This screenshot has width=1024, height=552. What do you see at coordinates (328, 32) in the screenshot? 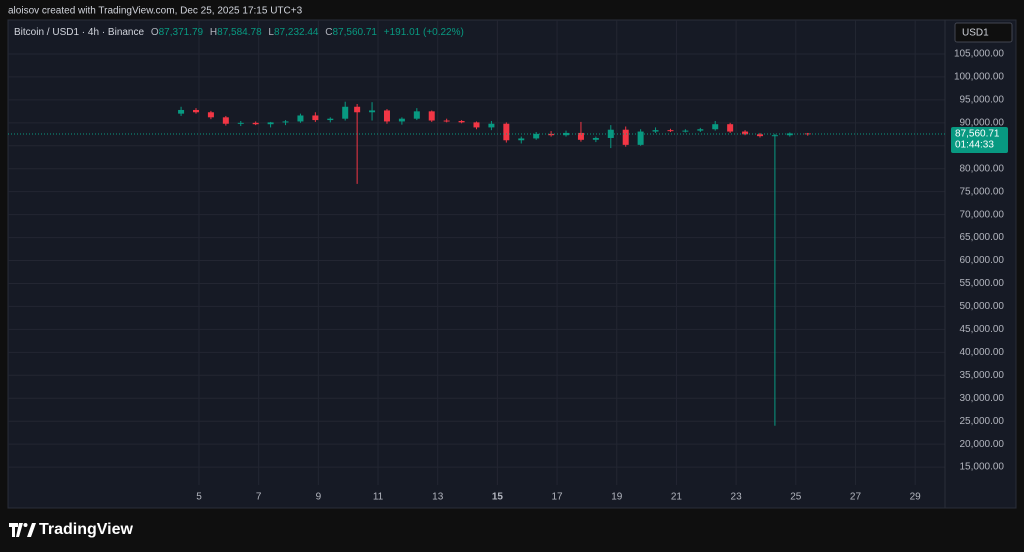
I see `legend-c-label: C` at bounding box center [328, 32].